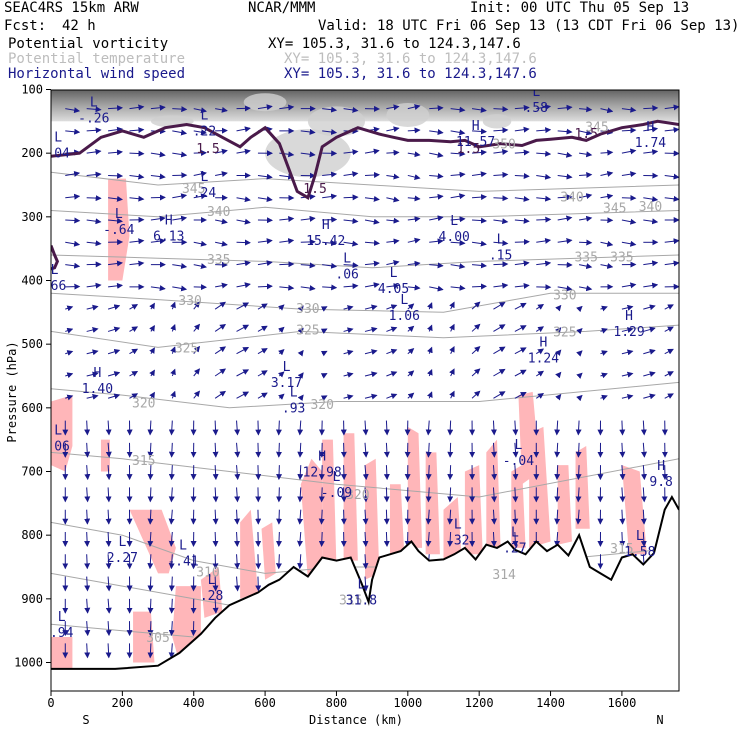 The height and width of the screenshot is (740, 740). What do you see at coordinates (54, 286) in the screenshot?
I see `wind-extremum-value: .66` at bounding box center [54, 286].